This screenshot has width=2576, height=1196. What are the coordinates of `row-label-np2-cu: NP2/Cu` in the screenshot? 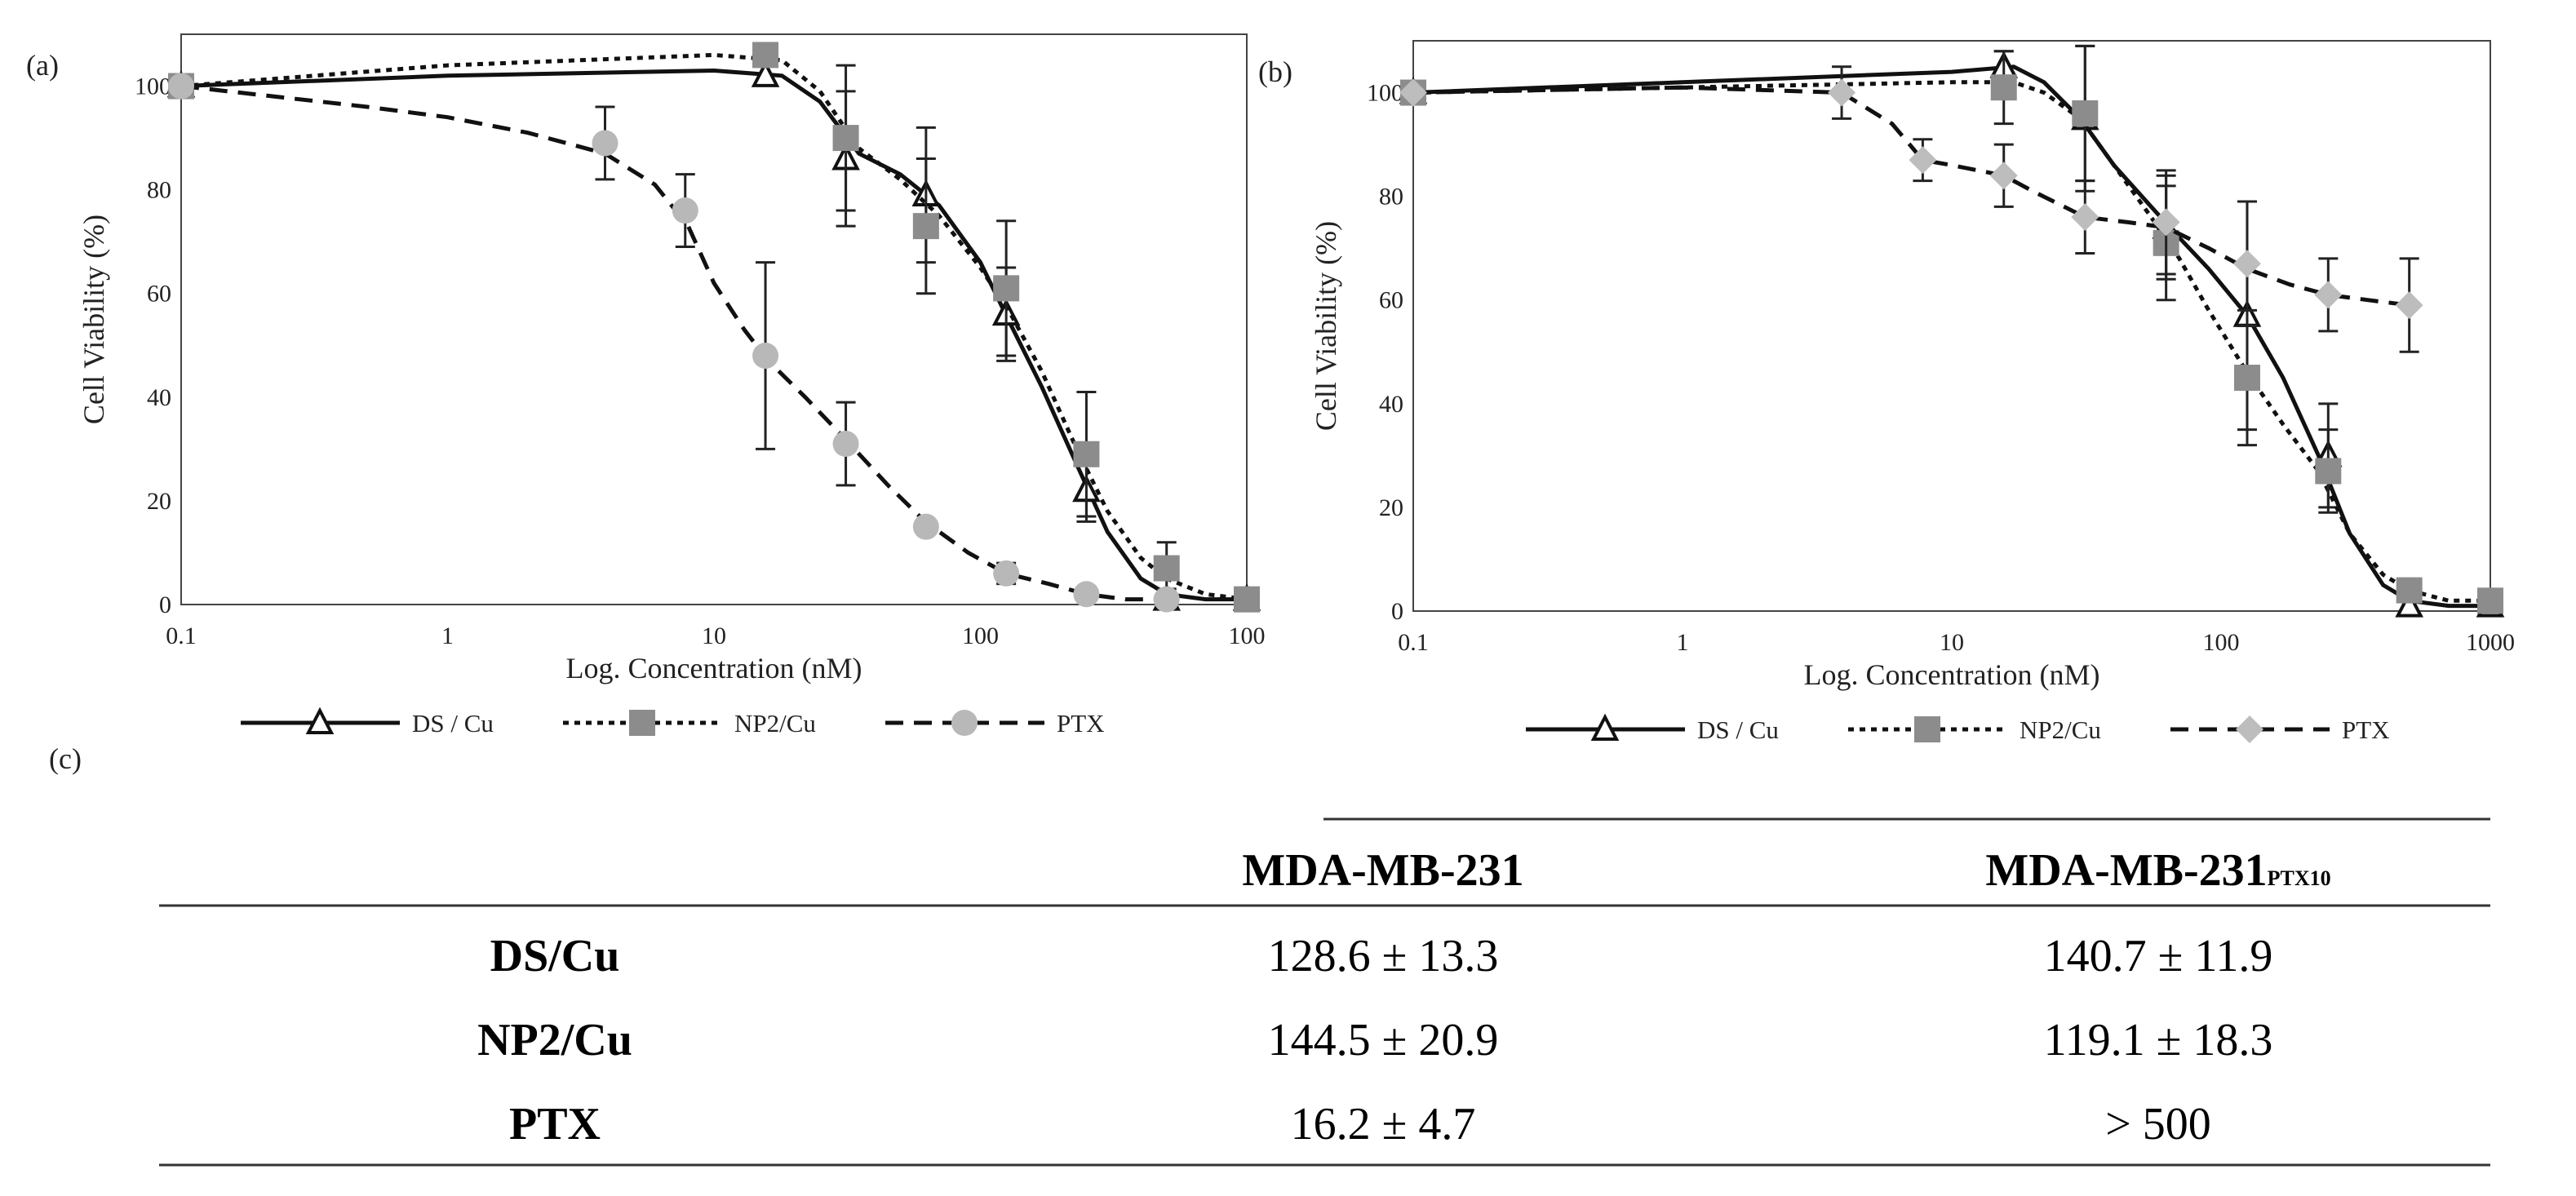 It's located at (554, 1040).